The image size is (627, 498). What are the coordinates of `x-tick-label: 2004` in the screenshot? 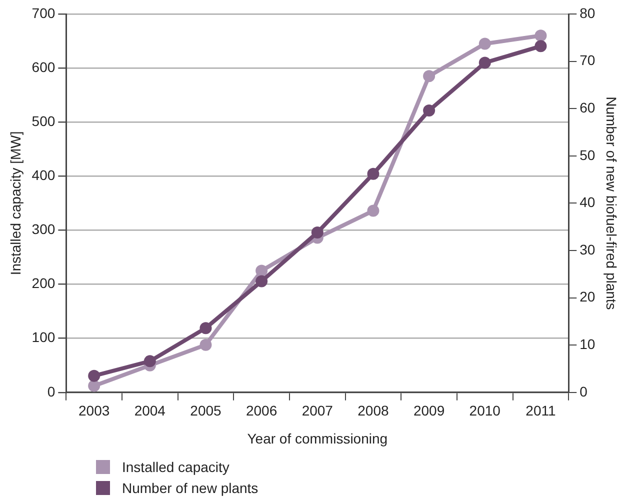 It's located at (150, 410).